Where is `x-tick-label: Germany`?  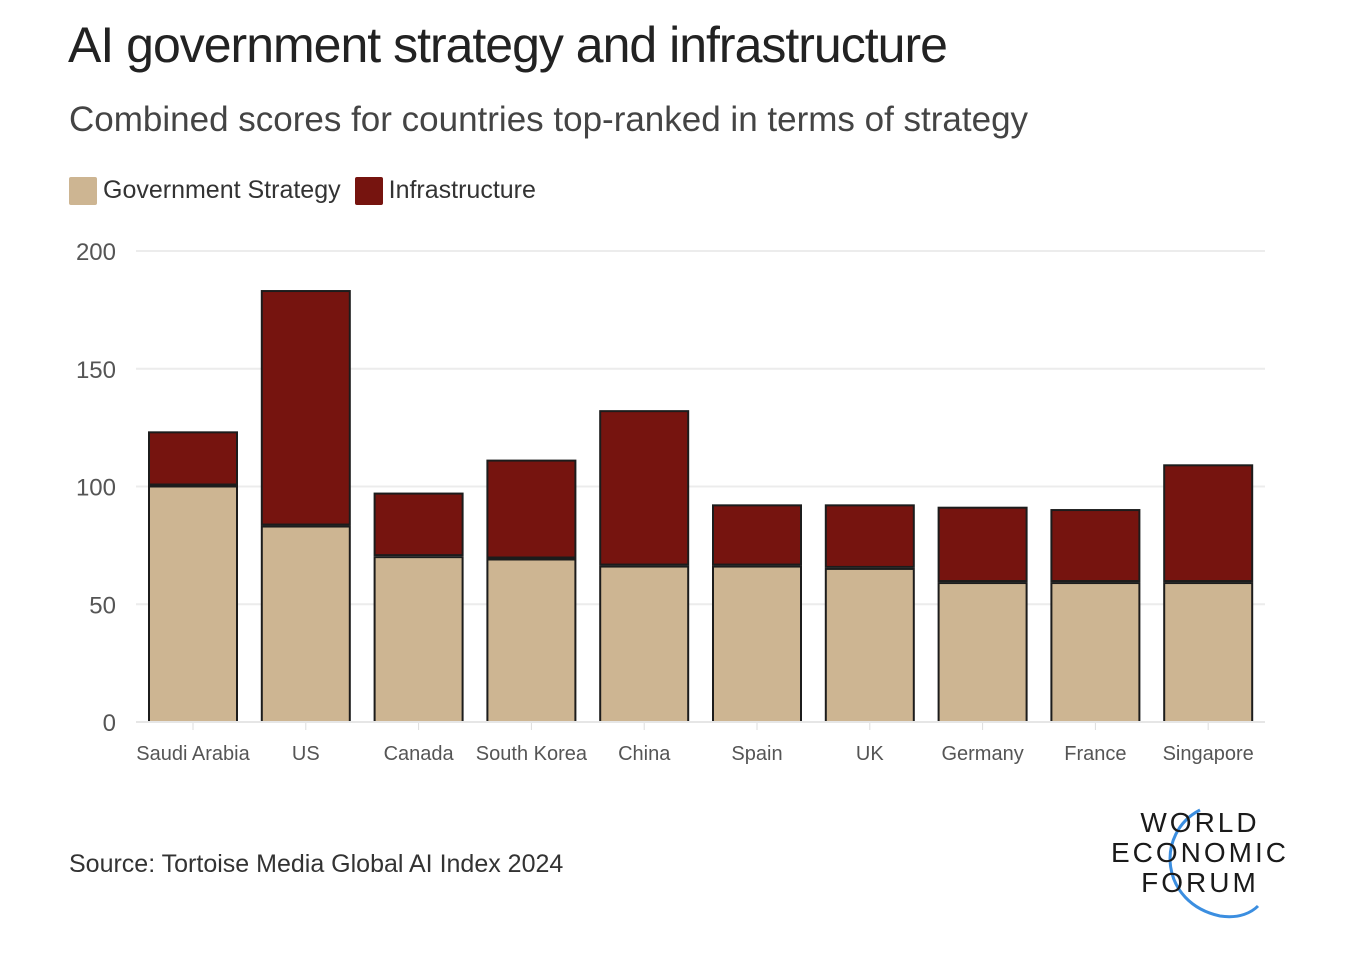
x-tick-label: Germany is located at coordinates (982, 754).